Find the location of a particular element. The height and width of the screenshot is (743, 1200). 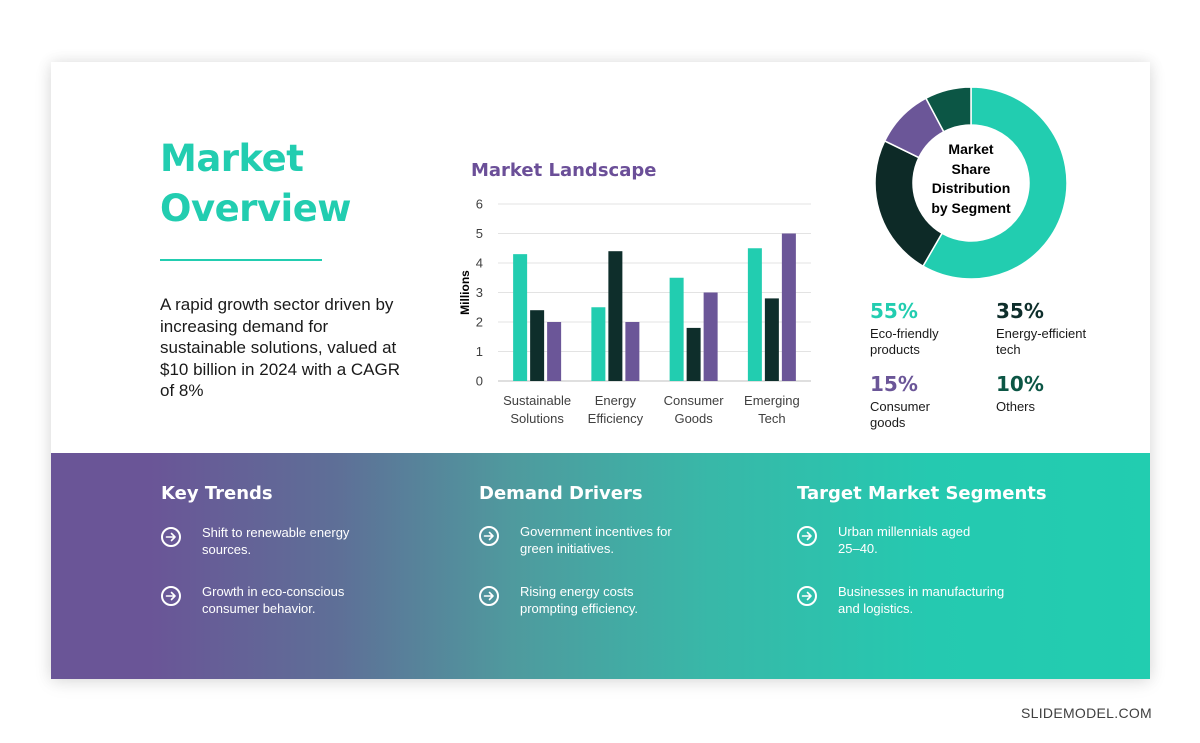

y-tick-label: 1 is located at coordinates (479, 351).